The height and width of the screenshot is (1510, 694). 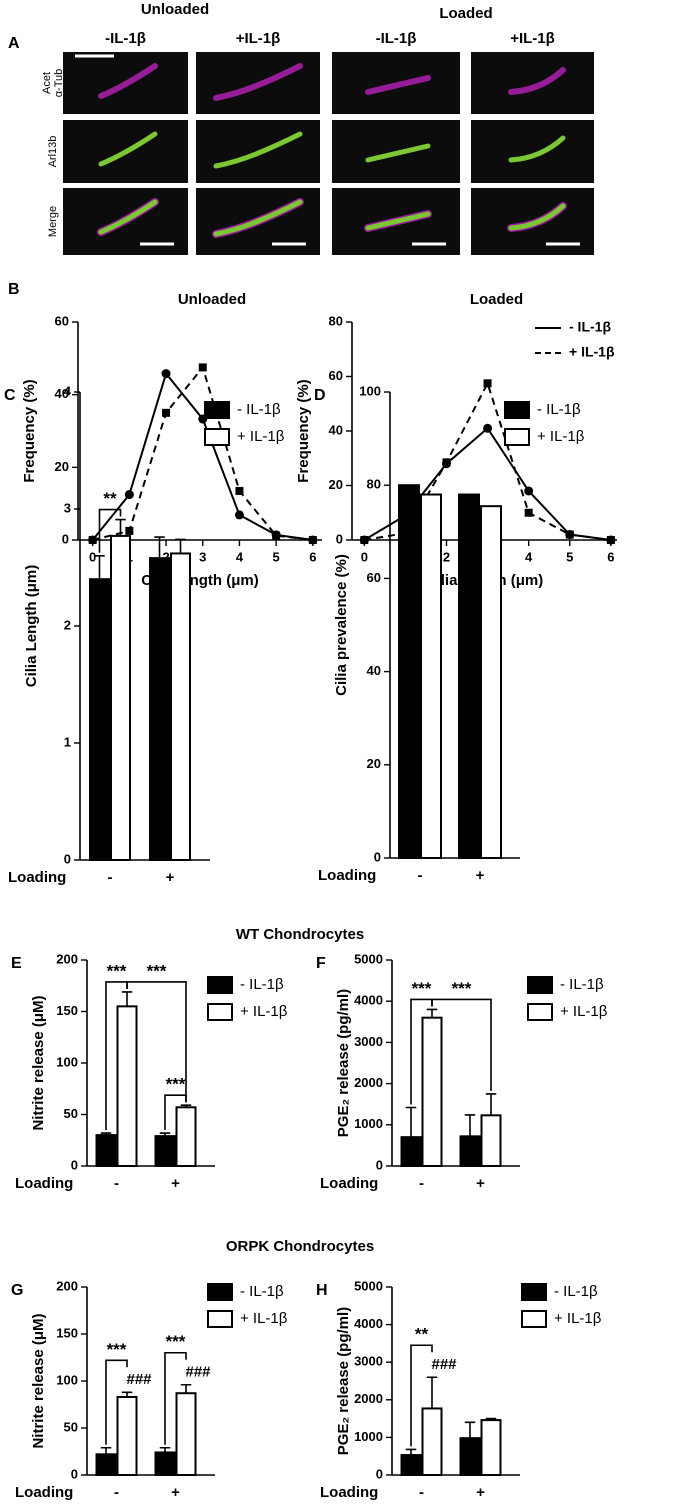 What do you see at coordinates (303, 430) in the screenshot?
I see `y-axis-label: Frequency (%)` at bounding box center [303, 430].